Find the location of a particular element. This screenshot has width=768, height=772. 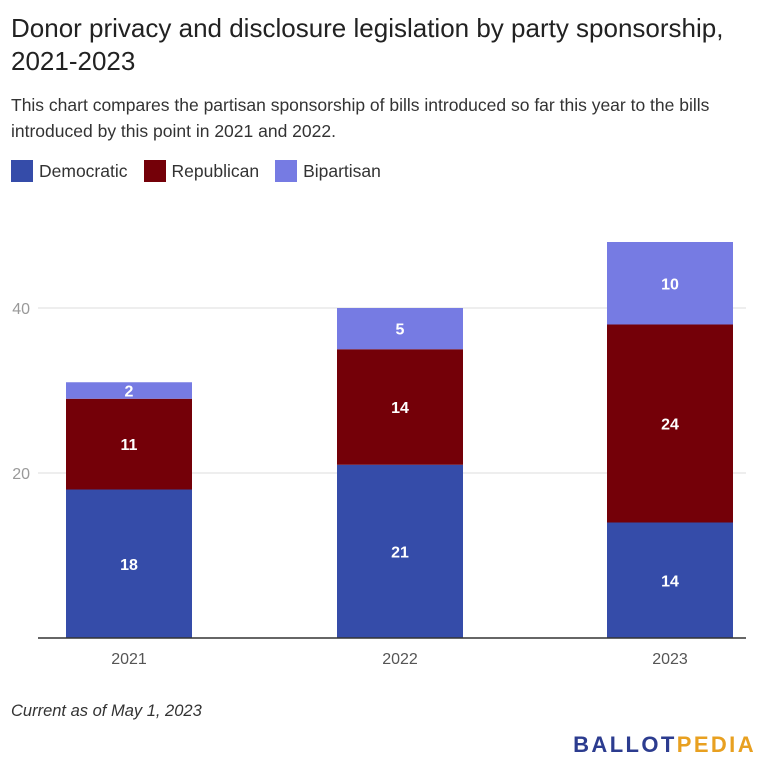

data-label-2021-republican: 11 is located at coordinates (129, 445).